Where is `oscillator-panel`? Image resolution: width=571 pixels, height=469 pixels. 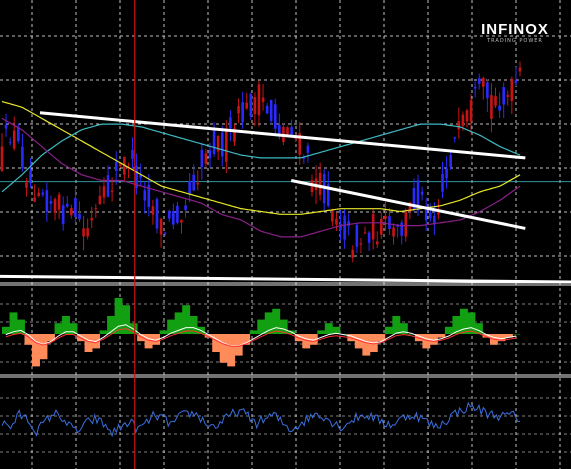 oscillator-panel is located at coordinates (260, 419).